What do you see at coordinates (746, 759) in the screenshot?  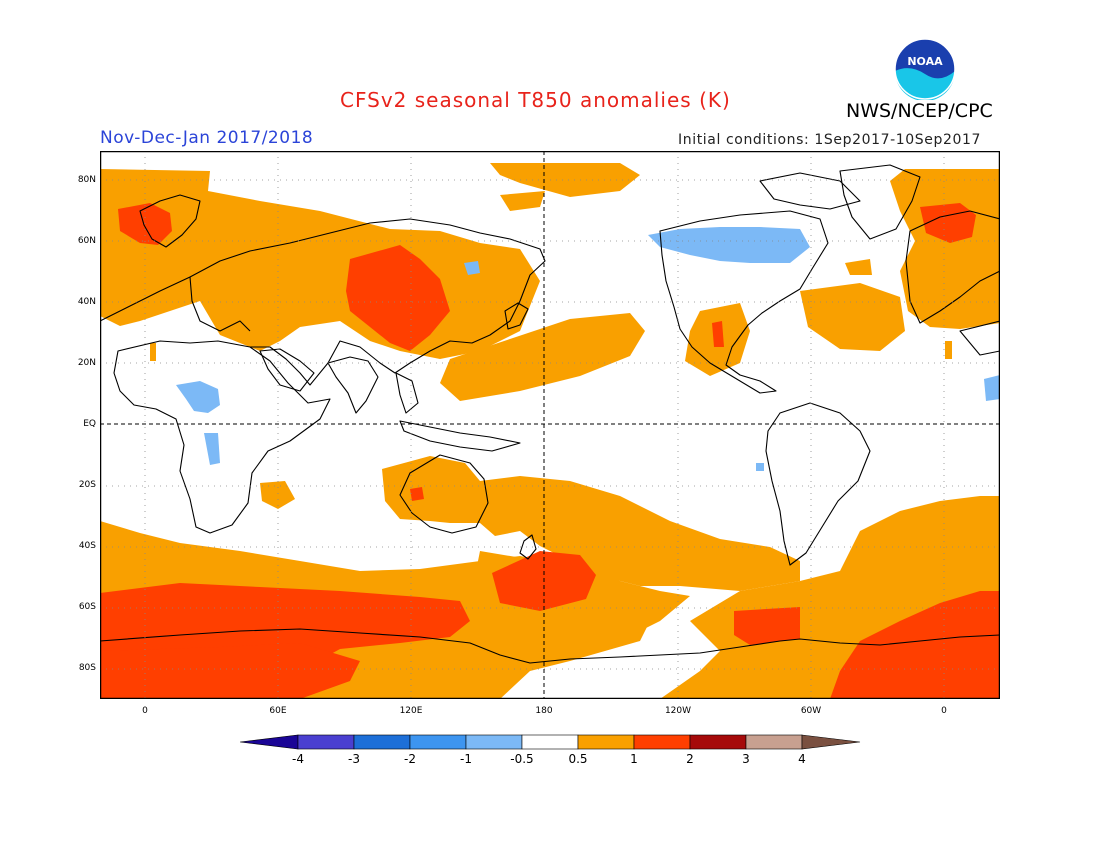 I see `colorbar-label: 3` at bounding box center [746, 759].